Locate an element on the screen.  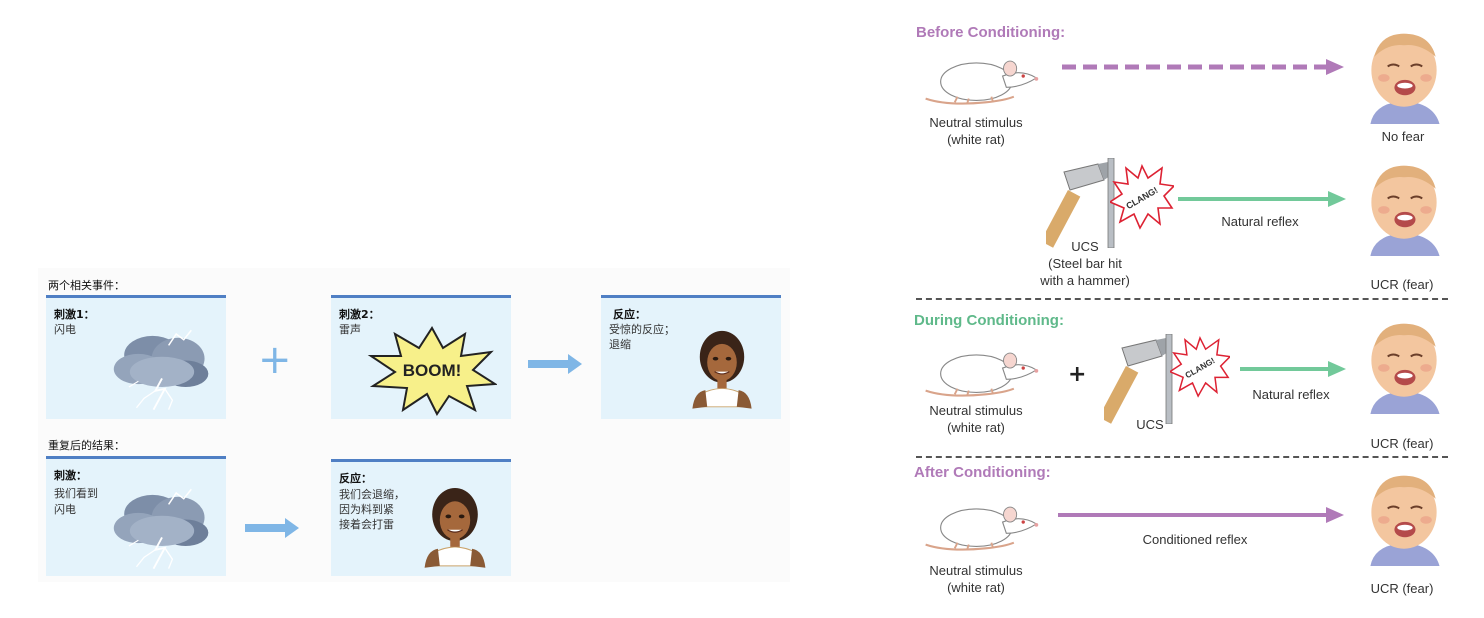
response-2-line-2: 因为料到紧 is located at coordinates (366, 509).